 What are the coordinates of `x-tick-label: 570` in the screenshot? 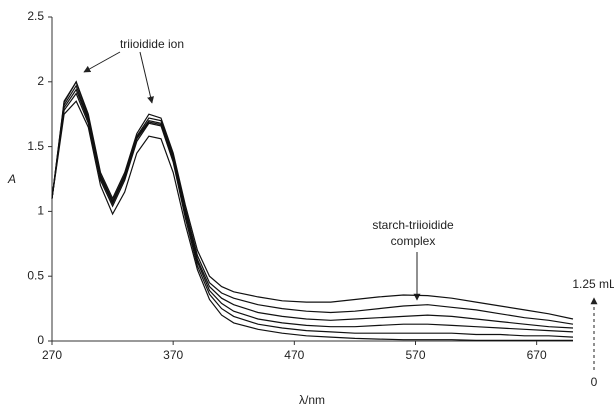 It's located at (415, 355).